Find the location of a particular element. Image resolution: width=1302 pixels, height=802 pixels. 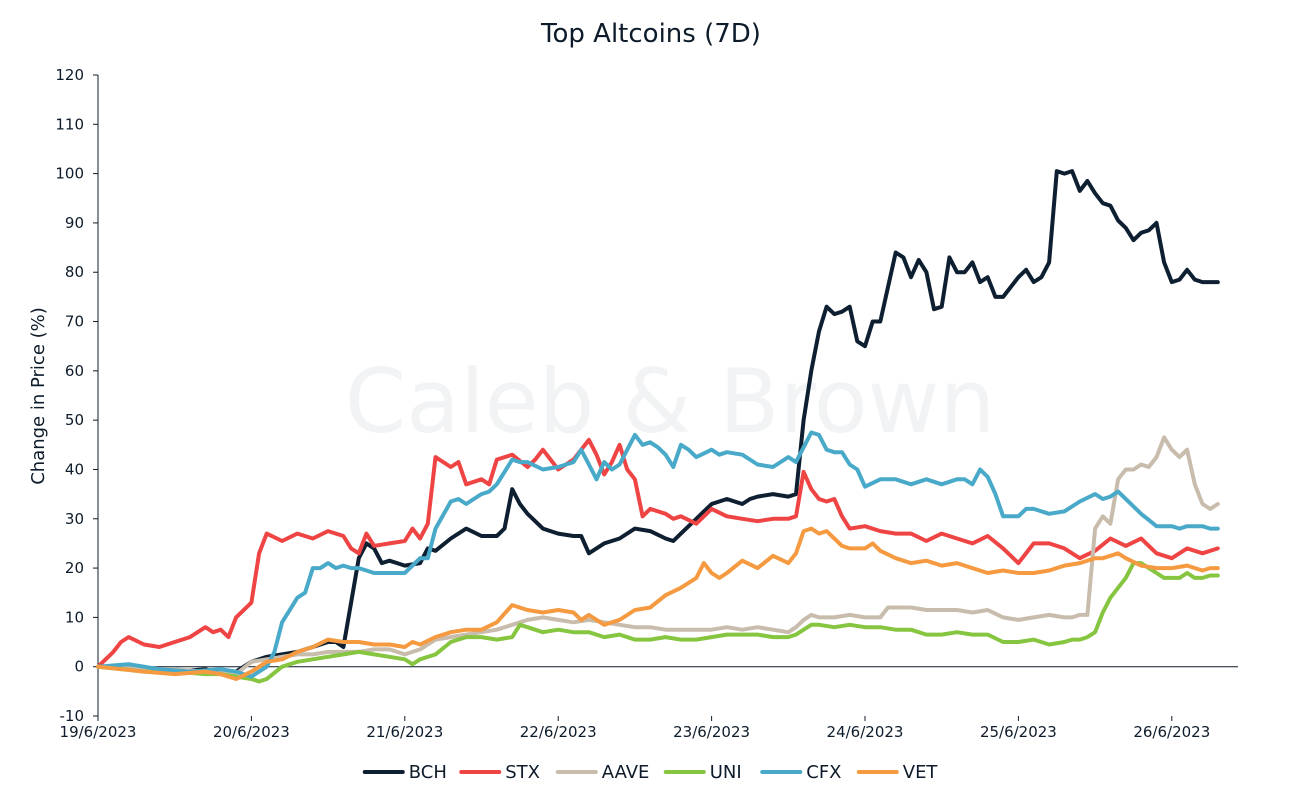

y-tick-label: 50 is located at coordinates (74, 420).